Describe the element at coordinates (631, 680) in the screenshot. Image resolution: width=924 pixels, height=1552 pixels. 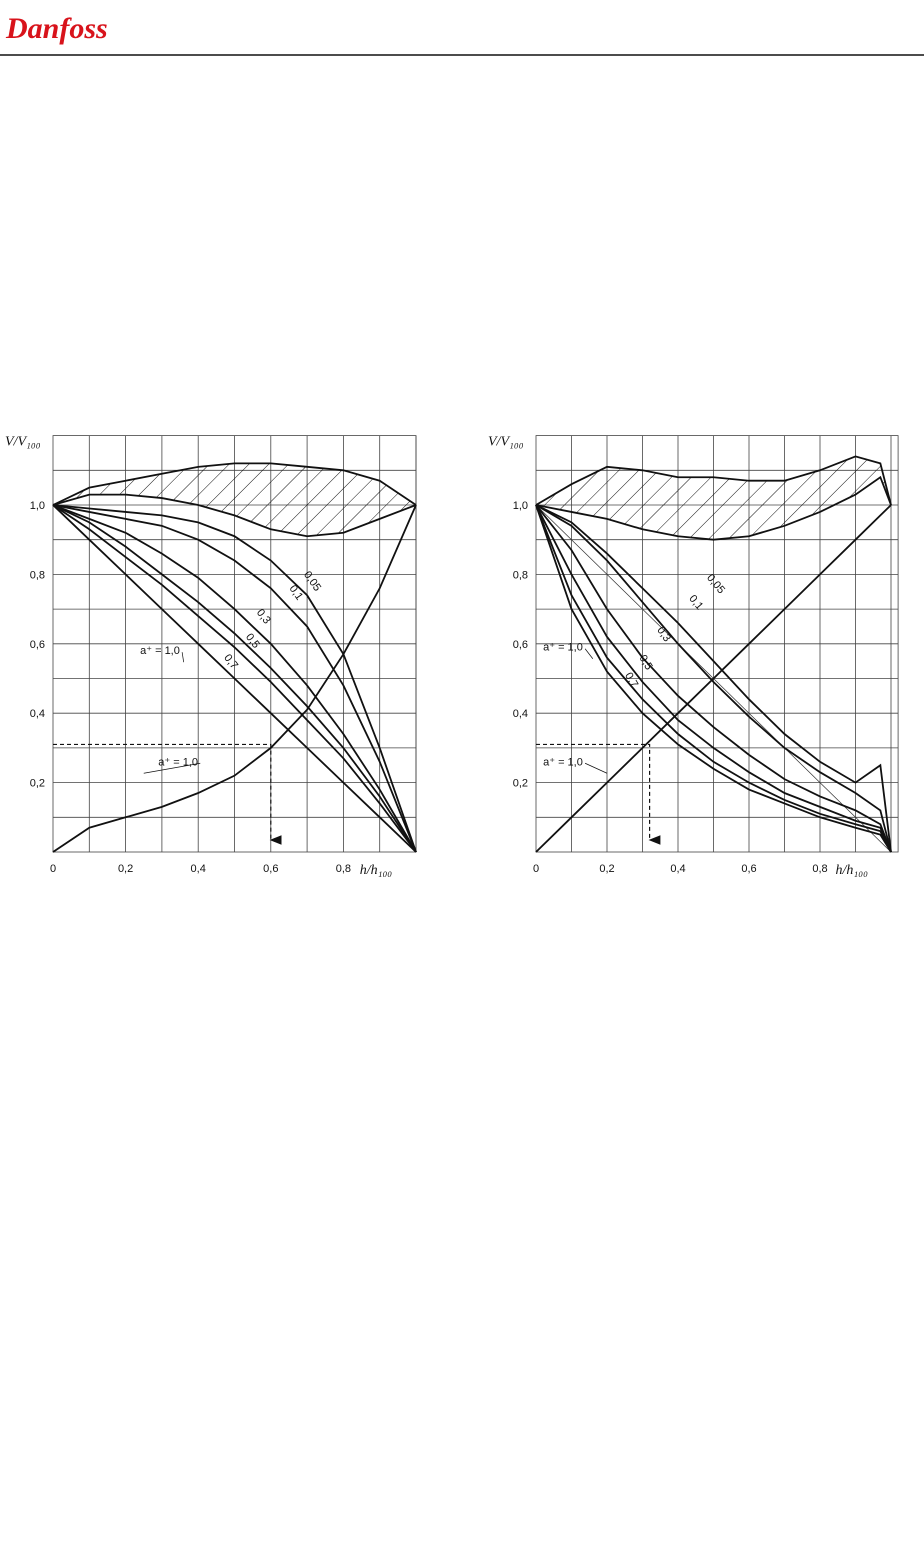
I see `curve-label: 0,7` at that location.